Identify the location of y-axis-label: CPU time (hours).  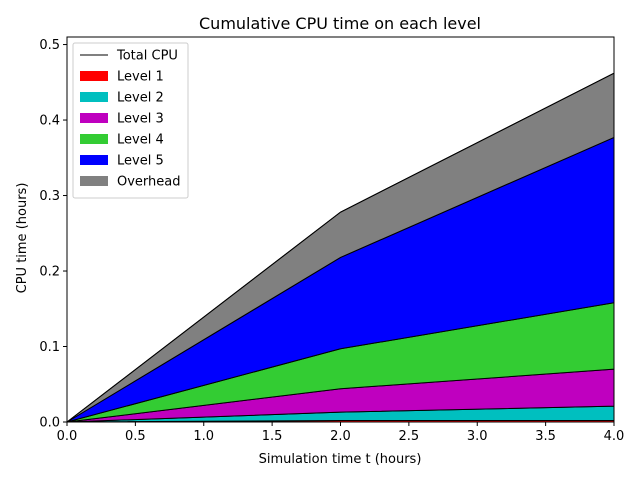
(22, 238).